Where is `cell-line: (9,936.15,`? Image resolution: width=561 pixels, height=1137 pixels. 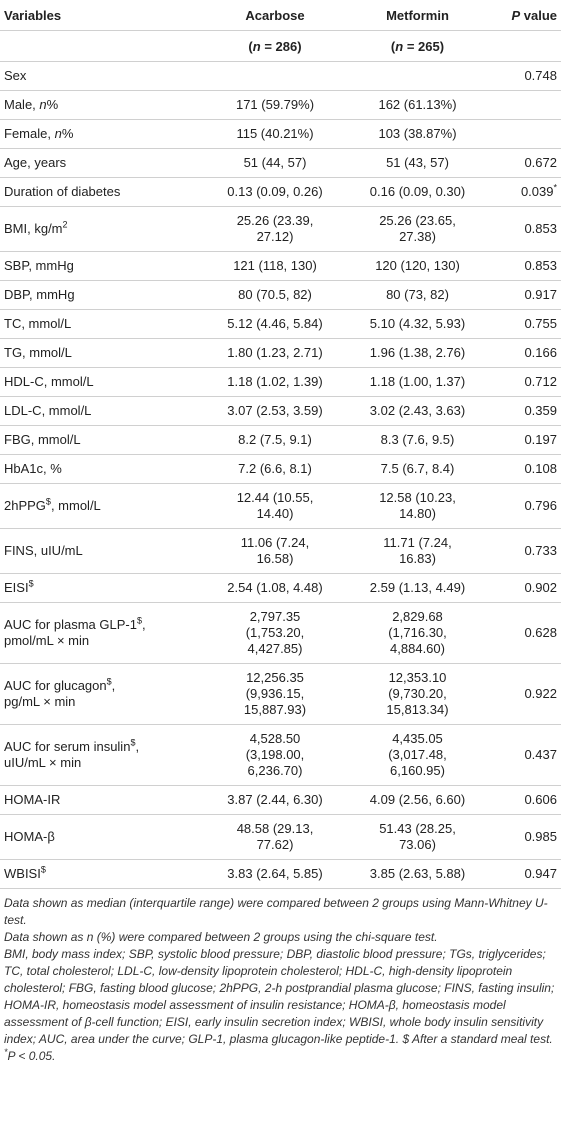 cell-line: (9,936.15, is located at coordinates (275, 693).